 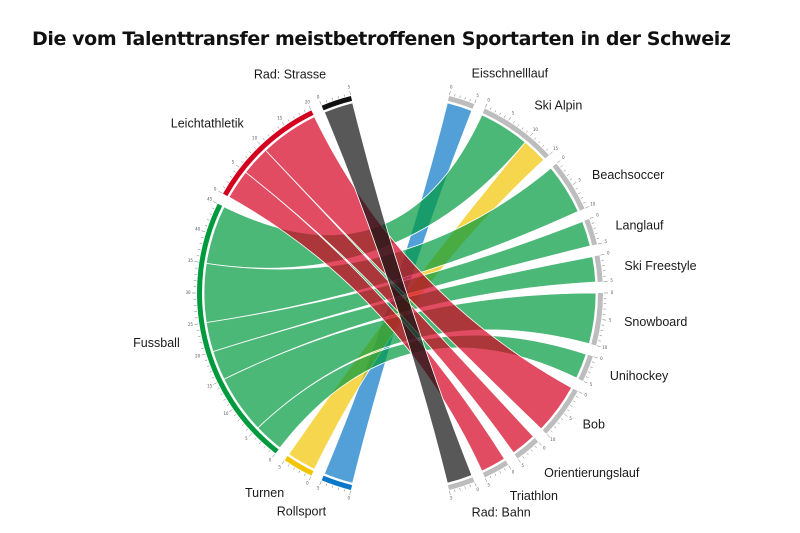 What do you see at coordinates (556, 148) in the screenshot?
I see `tick-label-ski-alpin: 15` at bounding box center [556, 148].